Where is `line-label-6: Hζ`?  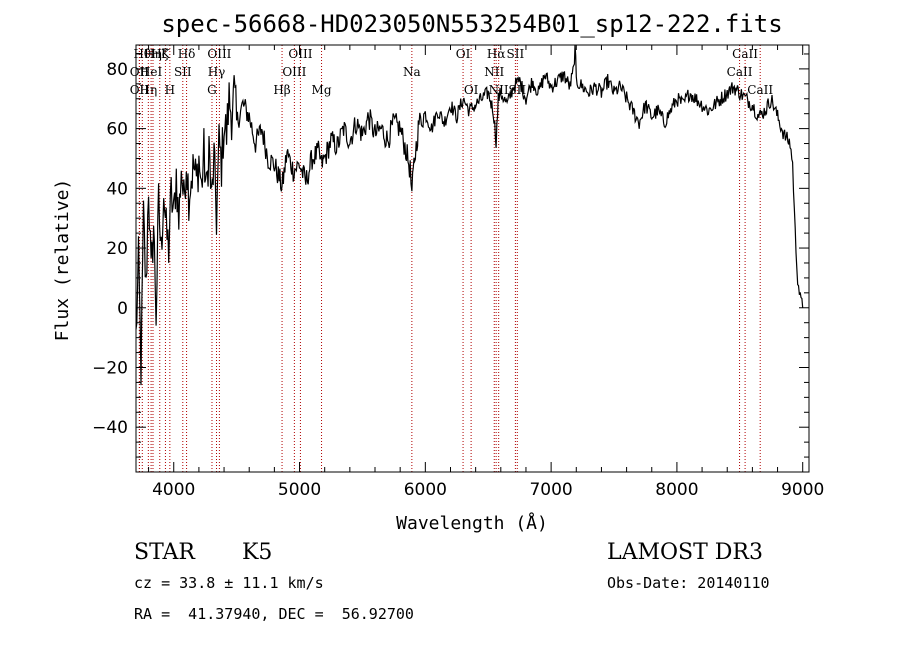 line-label-6: Hζ is located at coordinates (159, 54).